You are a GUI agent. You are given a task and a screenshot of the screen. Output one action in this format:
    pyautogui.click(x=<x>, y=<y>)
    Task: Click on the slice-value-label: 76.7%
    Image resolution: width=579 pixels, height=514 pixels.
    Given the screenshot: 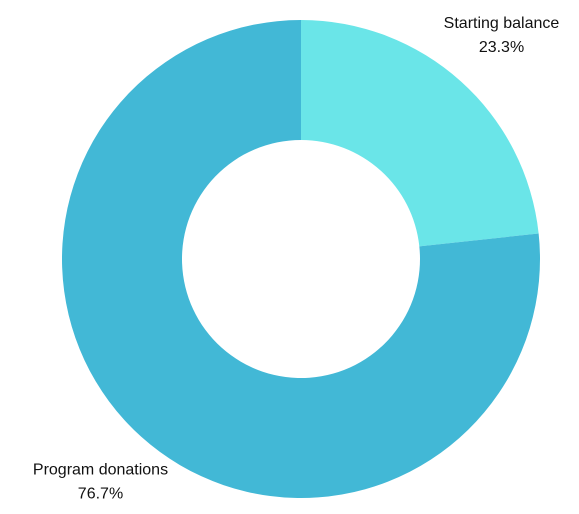 What is the action you would take?
    pyautogui.click(x=100, y=493)
    